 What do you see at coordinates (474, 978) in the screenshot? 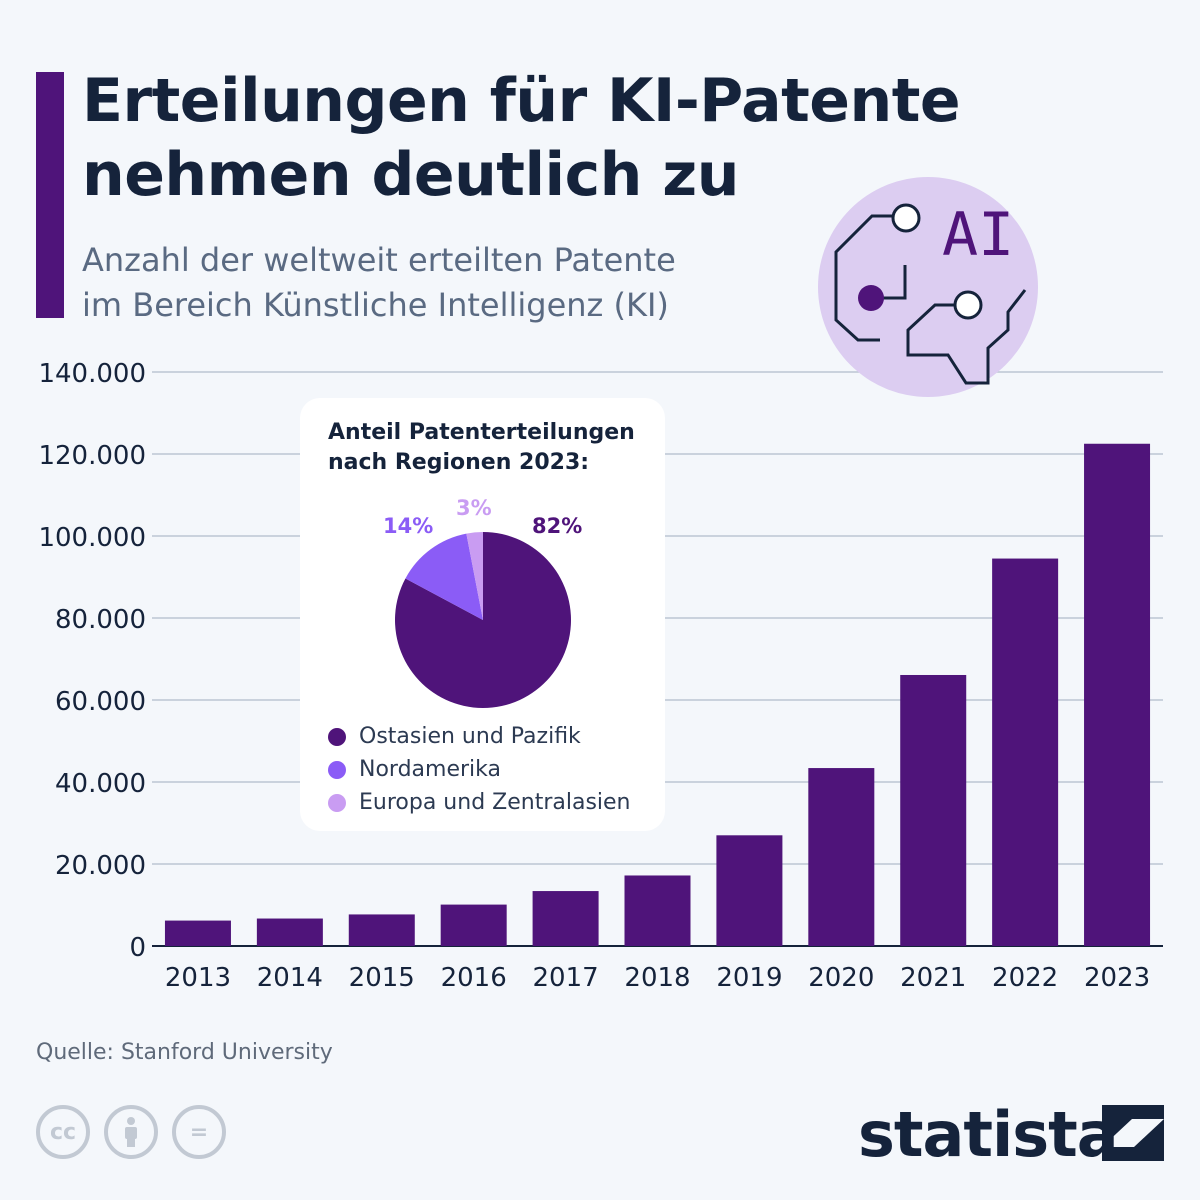
I see `x-tick-label-2016: 2016` at bounding box center [474, 978].